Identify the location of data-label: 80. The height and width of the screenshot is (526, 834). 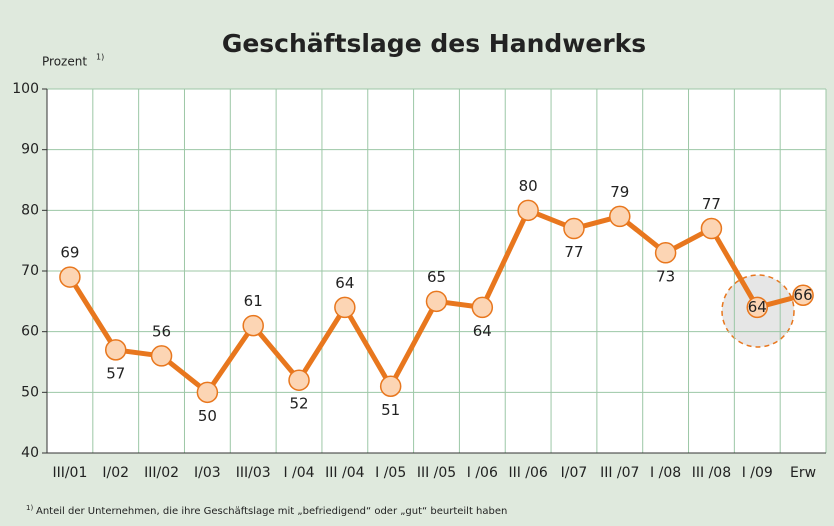
(528, 186).